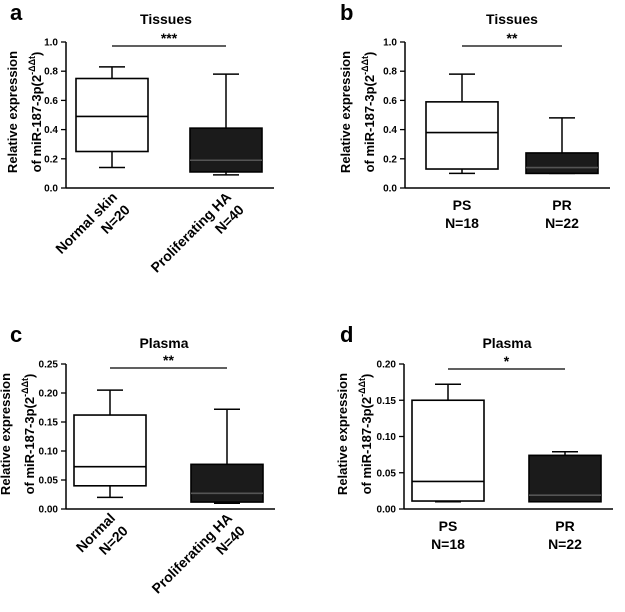 The height and width of the screenshot is (612, 625). I want to click on panel-letter: b, so click(346, 12).